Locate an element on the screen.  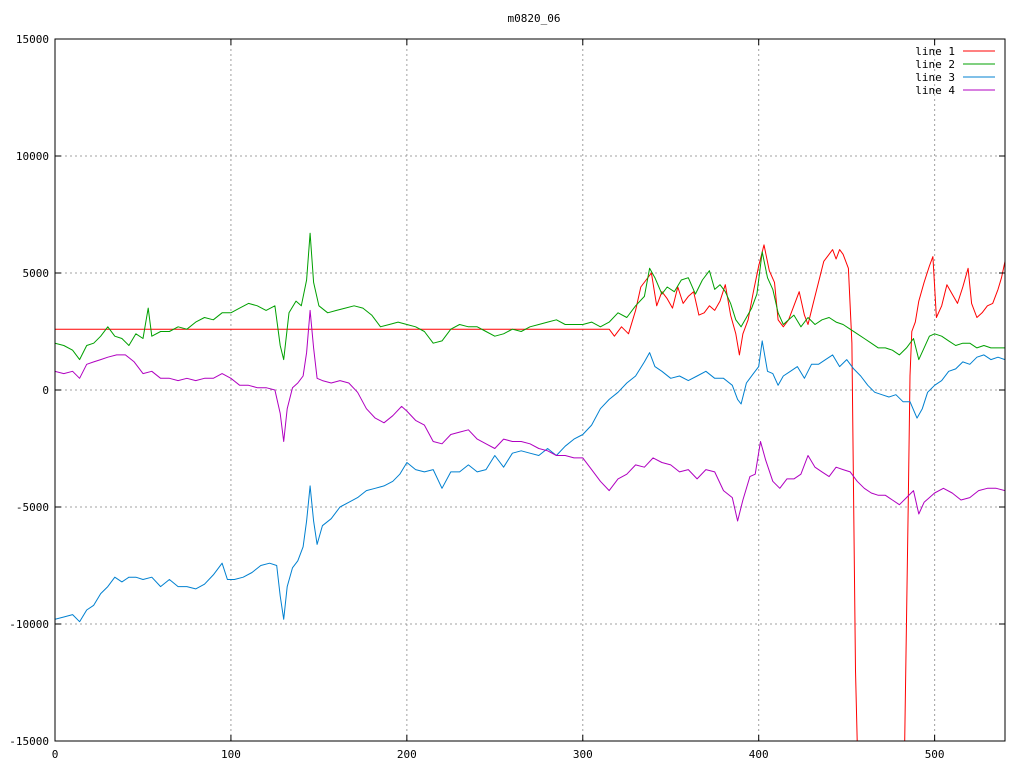
x-tick-label: 500 is located at coordinates (935, 754).